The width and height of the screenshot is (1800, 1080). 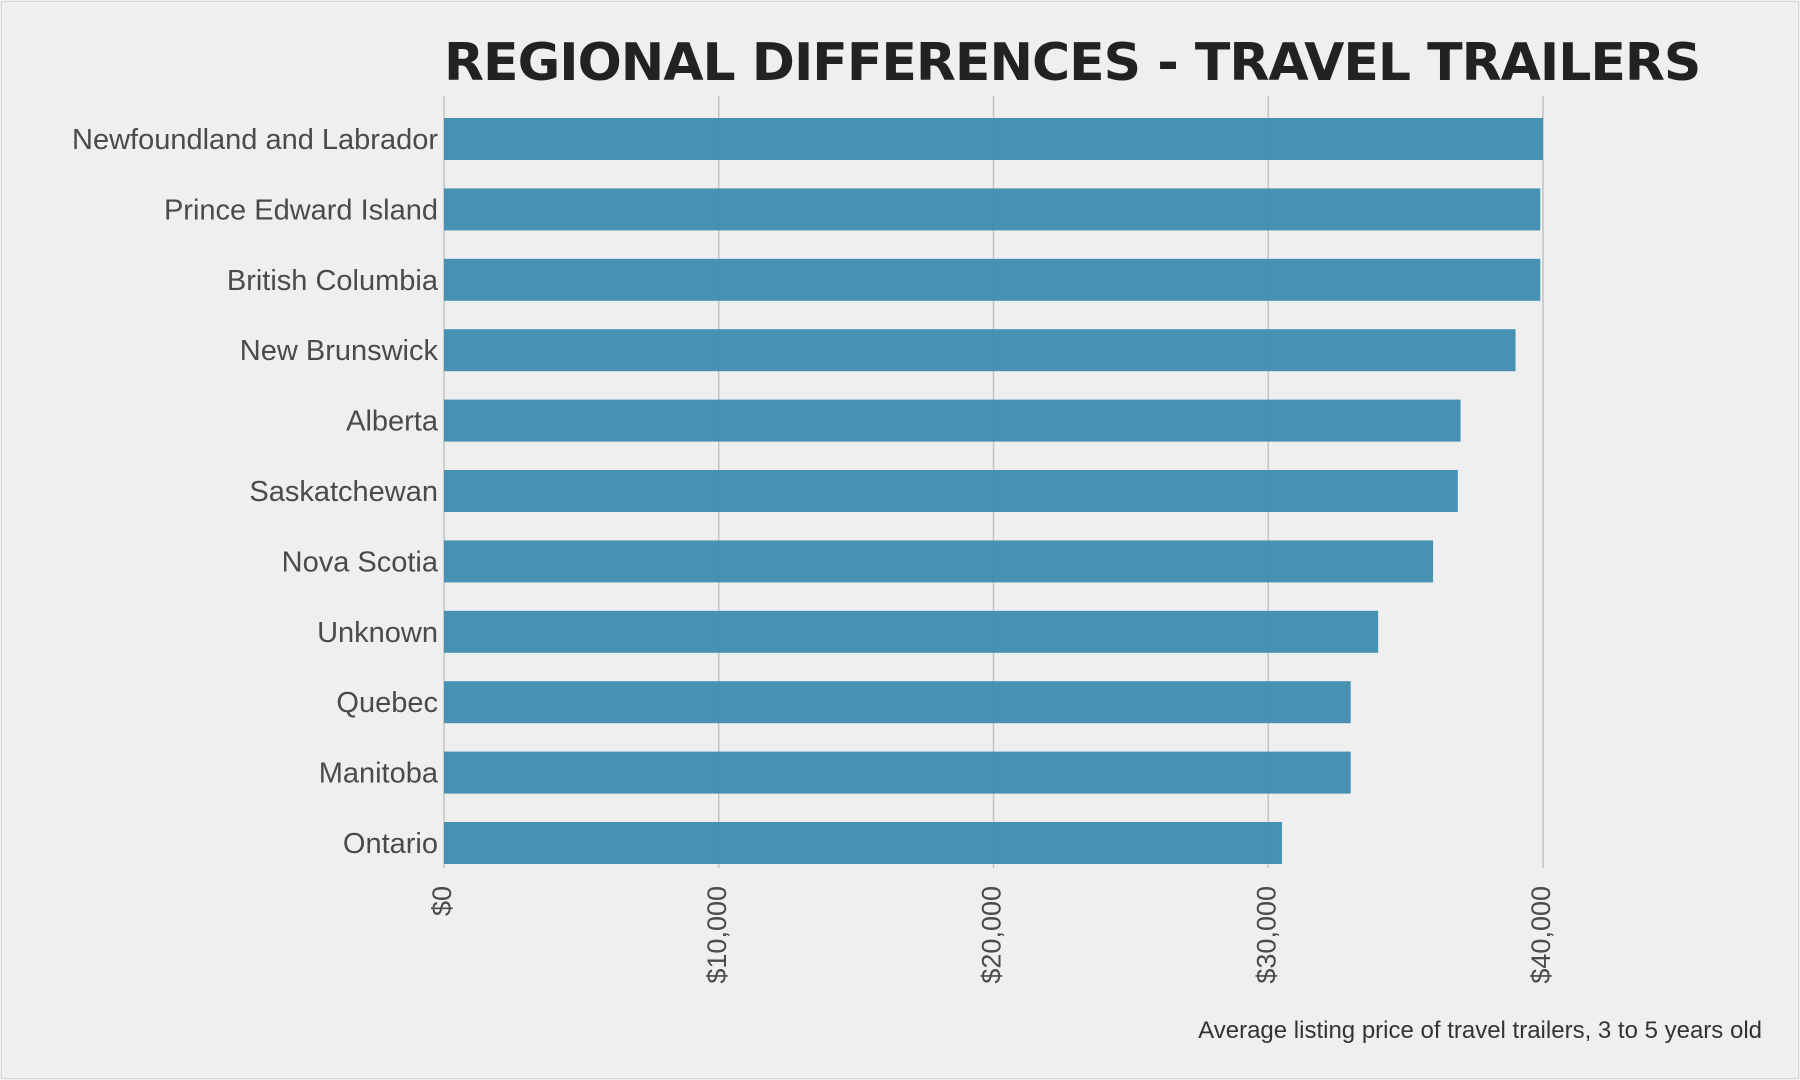 I want to click on x-tick-label: $20,000, so click(x=992, y=935).